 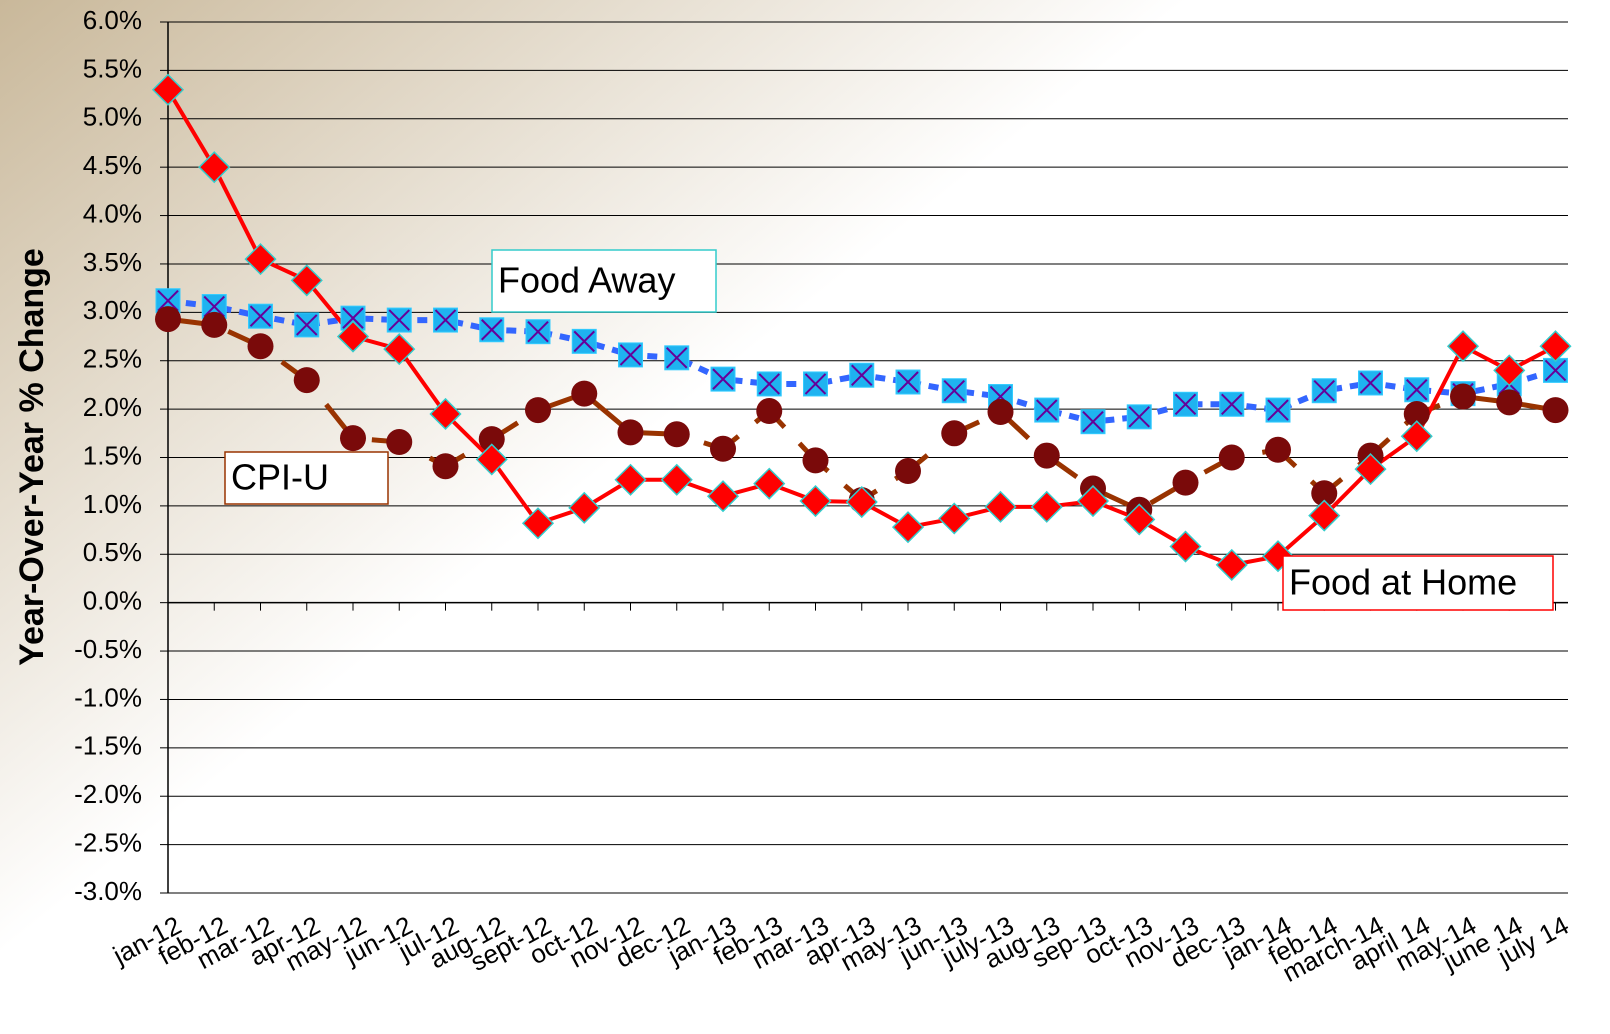 What do you see at coordinates (280, 477) in the screenshot?
I see `series-annotation: CPI-U` at bounding box center [280, 477].